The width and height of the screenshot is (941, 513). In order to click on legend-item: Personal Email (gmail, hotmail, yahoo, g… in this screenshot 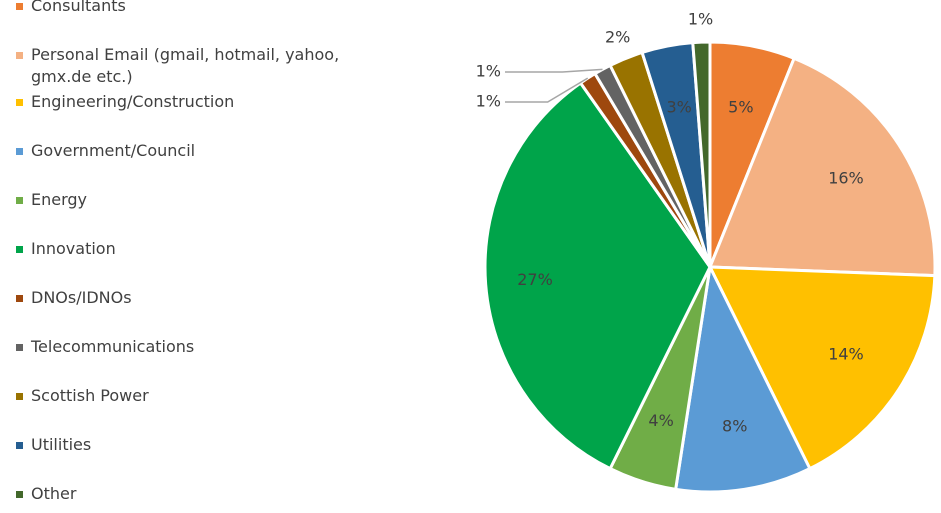, I will do `click(196, 66)`.